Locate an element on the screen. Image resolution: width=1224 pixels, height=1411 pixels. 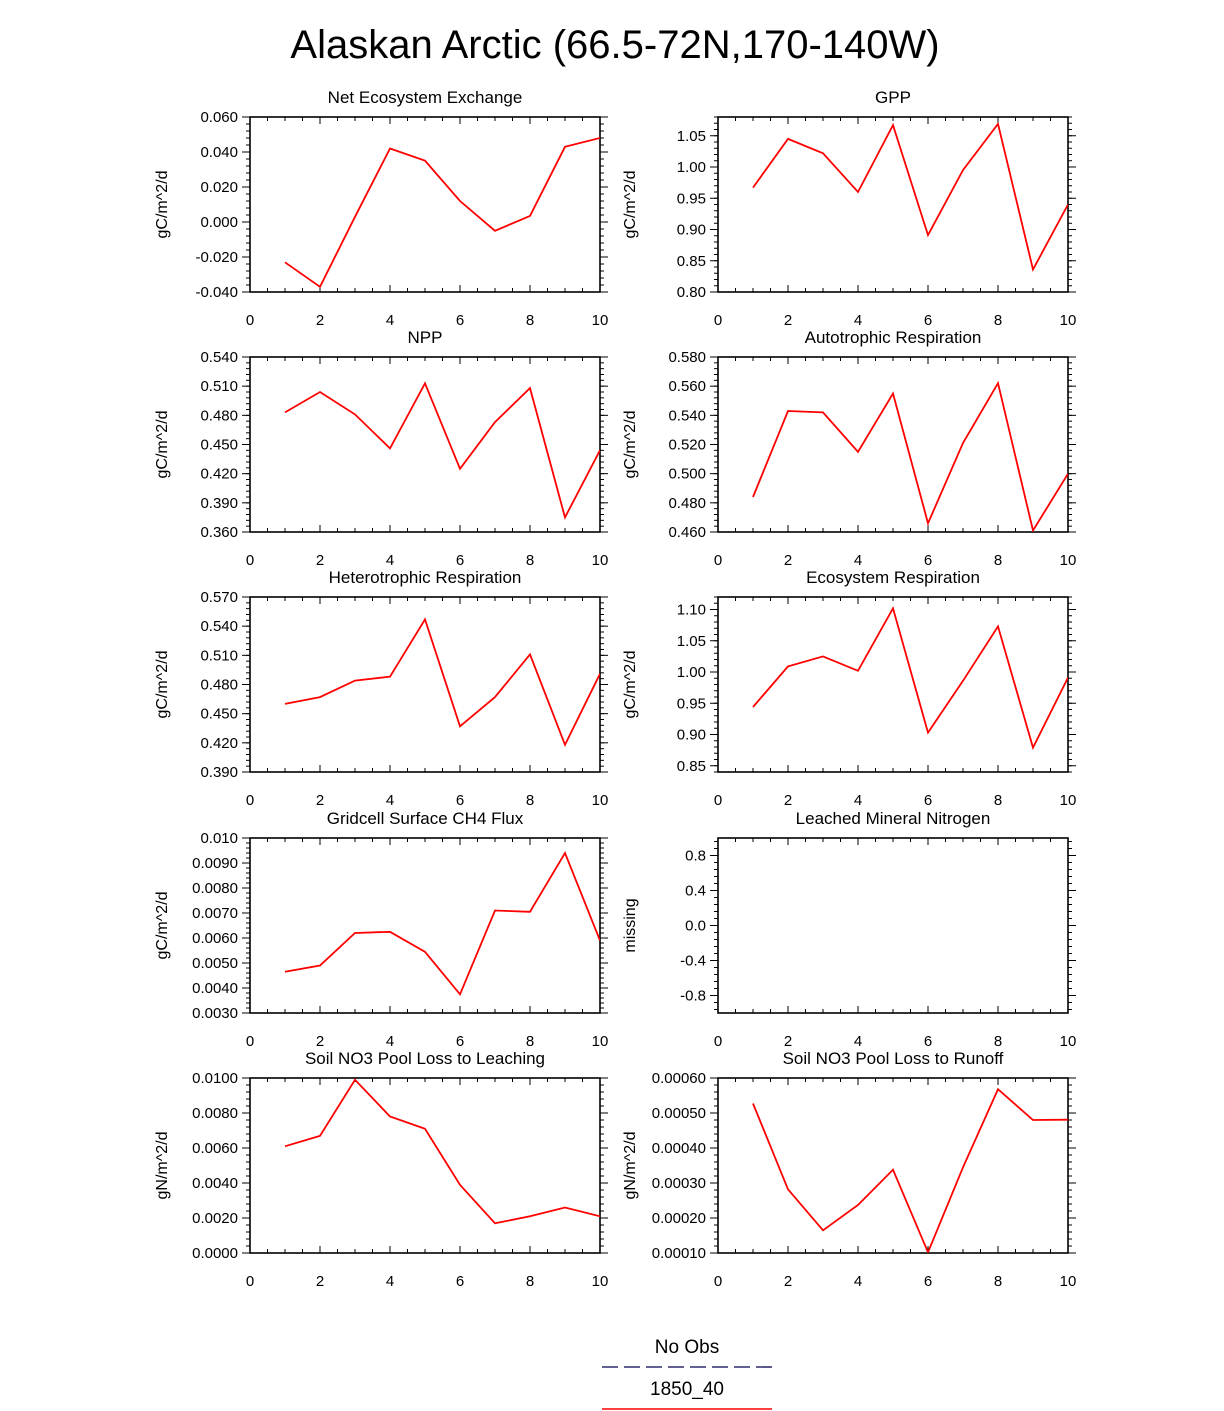
panel-title: Autotrophic Respiration is located at coordinates (893, 337).